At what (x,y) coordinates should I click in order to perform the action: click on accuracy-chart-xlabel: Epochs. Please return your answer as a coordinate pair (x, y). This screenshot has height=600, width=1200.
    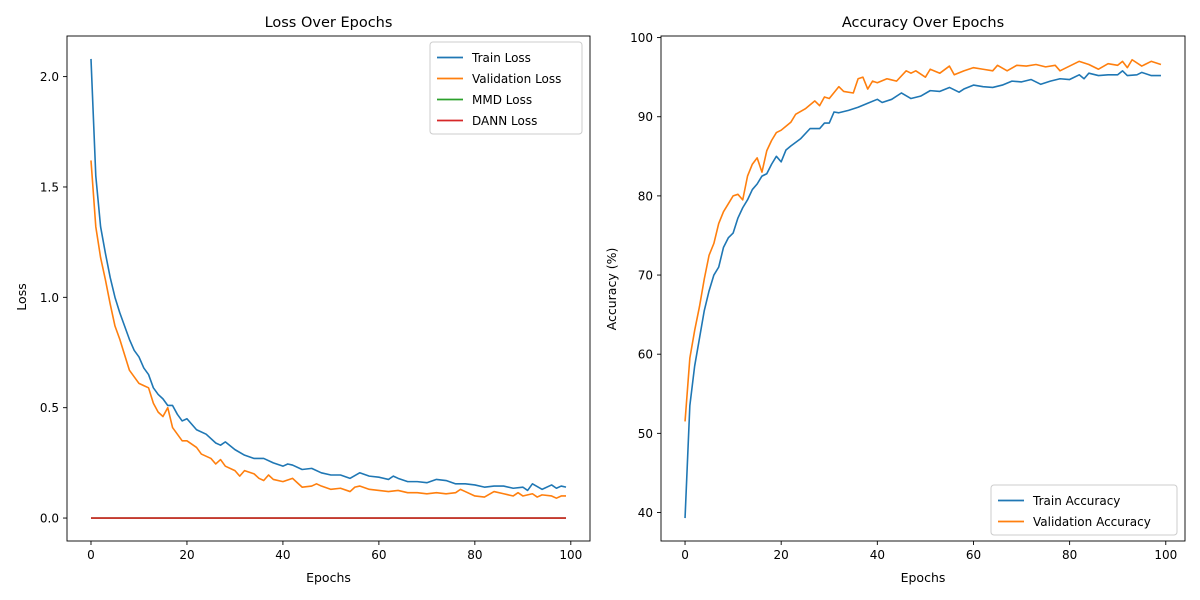
    Looking at the image, I should click on (923, 577).